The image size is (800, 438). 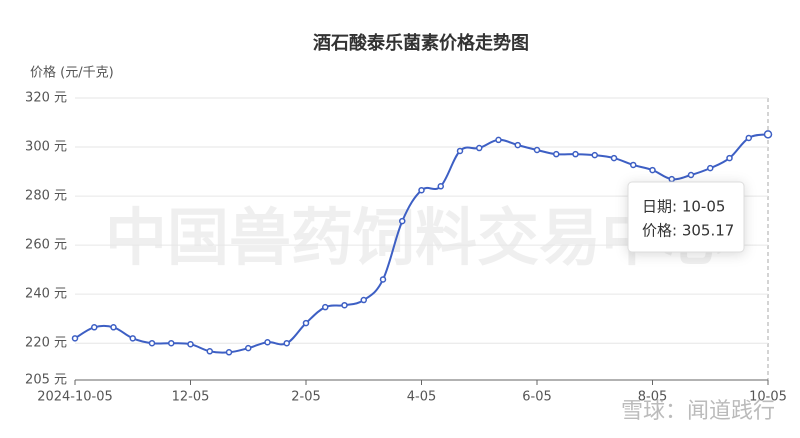 I want to click on x-tick-label: 2-05, so click(x=306, y=397).